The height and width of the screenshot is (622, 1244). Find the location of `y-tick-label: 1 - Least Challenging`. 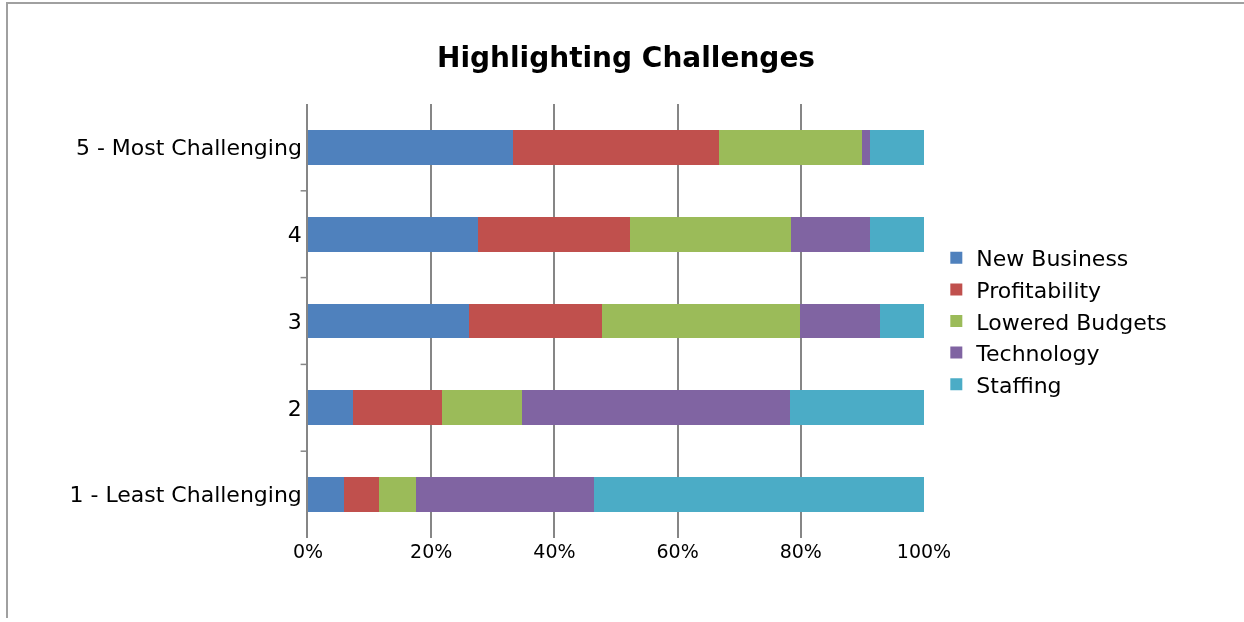

y-tick-label: 1 - Least Challenging is located at coordinates (185, 495).